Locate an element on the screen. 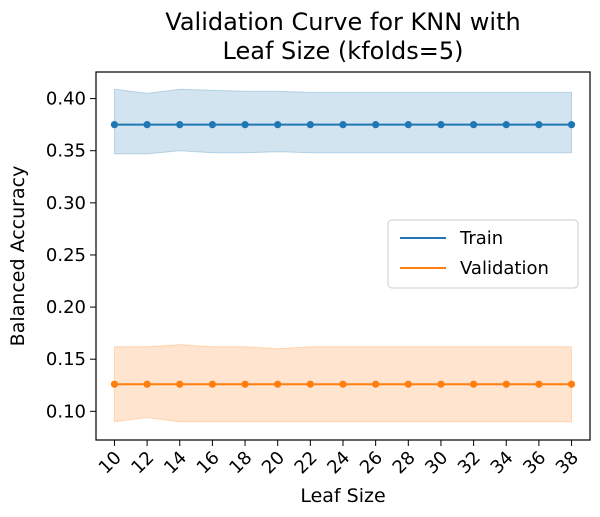 This screenshot has height=517, width=600. x-tick-label: 24 is located at coordinates (338, 462).